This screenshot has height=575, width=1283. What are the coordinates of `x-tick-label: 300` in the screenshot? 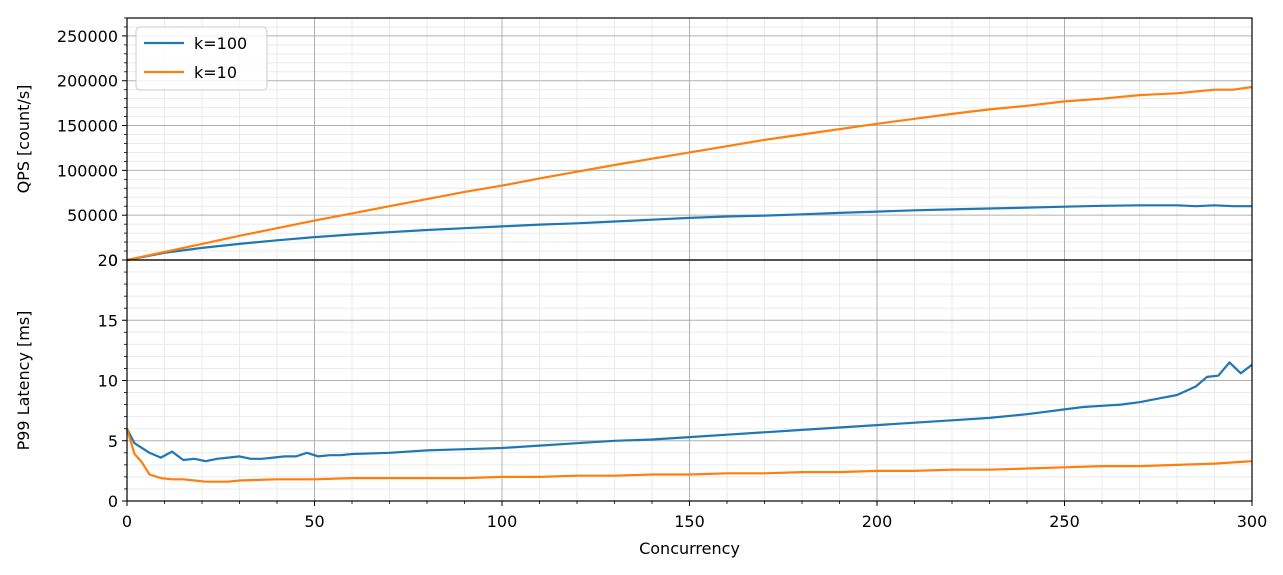 It's located at (1252, 521).